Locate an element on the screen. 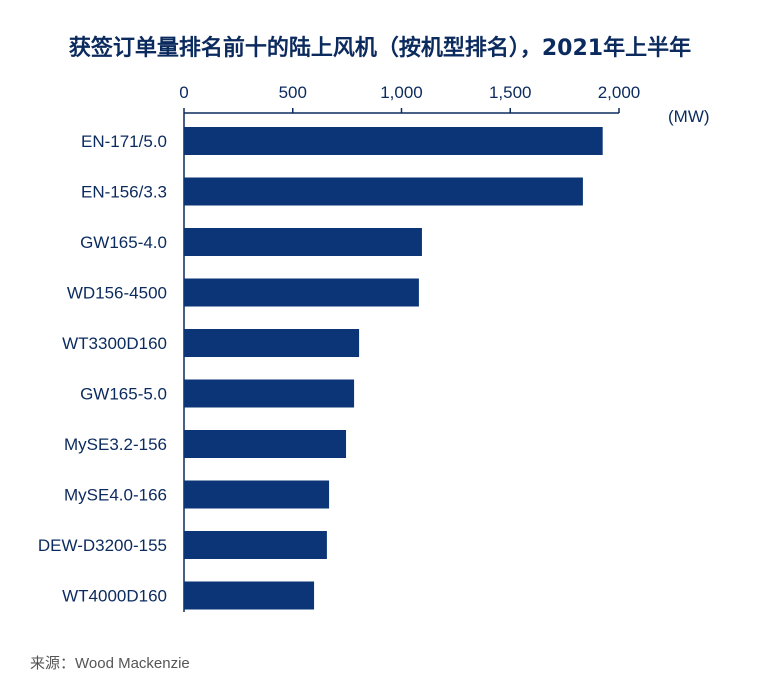  category-label: GW165-5.0 is located at coordinates (123, 394).